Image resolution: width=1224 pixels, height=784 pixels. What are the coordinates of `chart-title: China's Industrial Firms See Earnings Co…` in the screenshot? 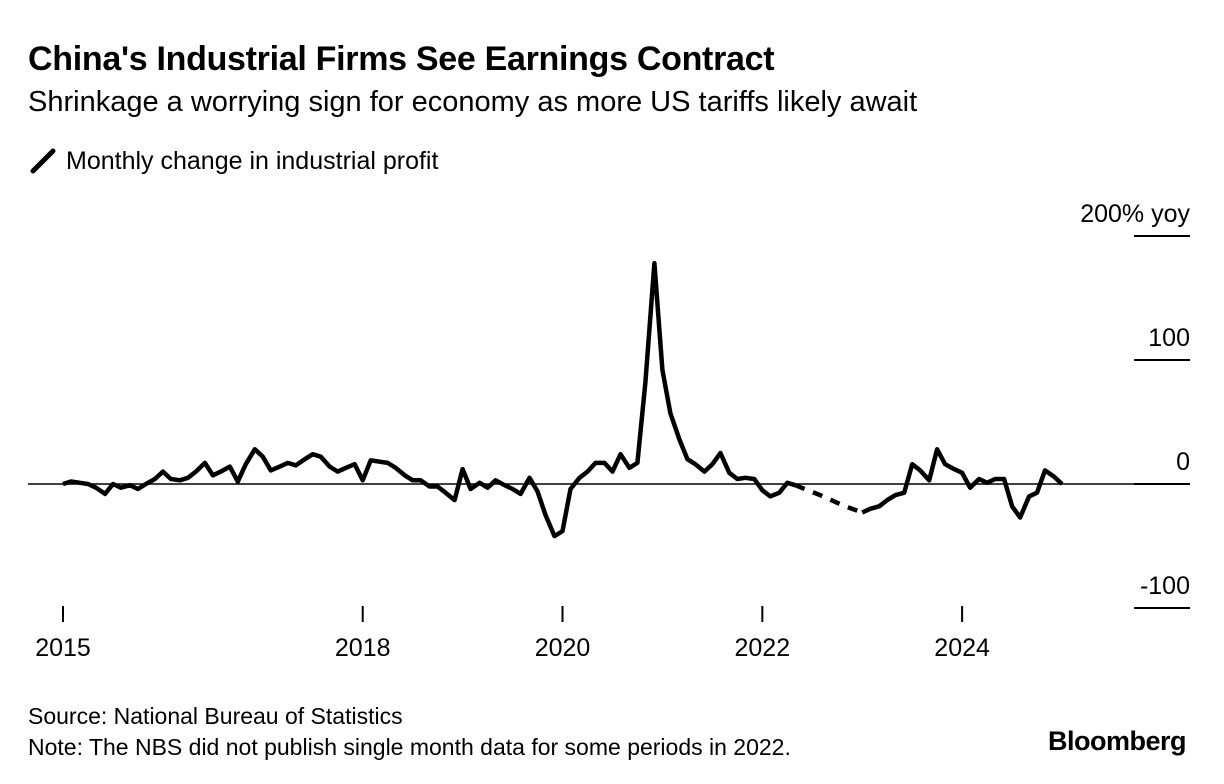 It's located at (401, 59).